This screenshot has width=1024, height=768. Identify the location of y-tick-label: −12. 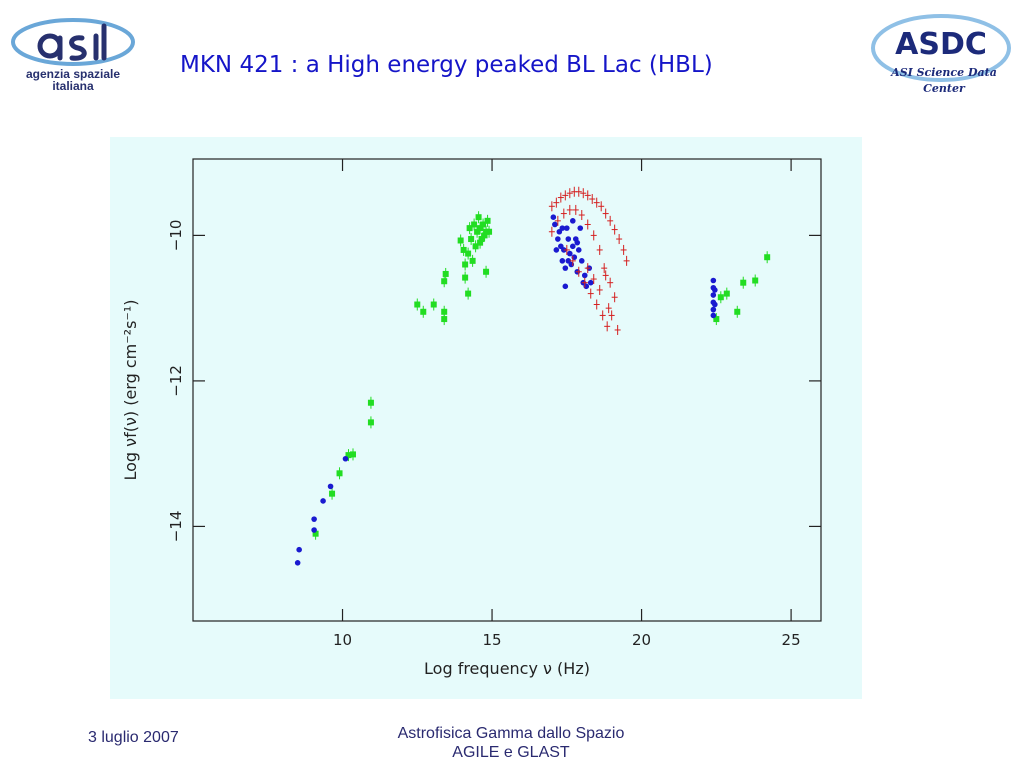
(176, 381).